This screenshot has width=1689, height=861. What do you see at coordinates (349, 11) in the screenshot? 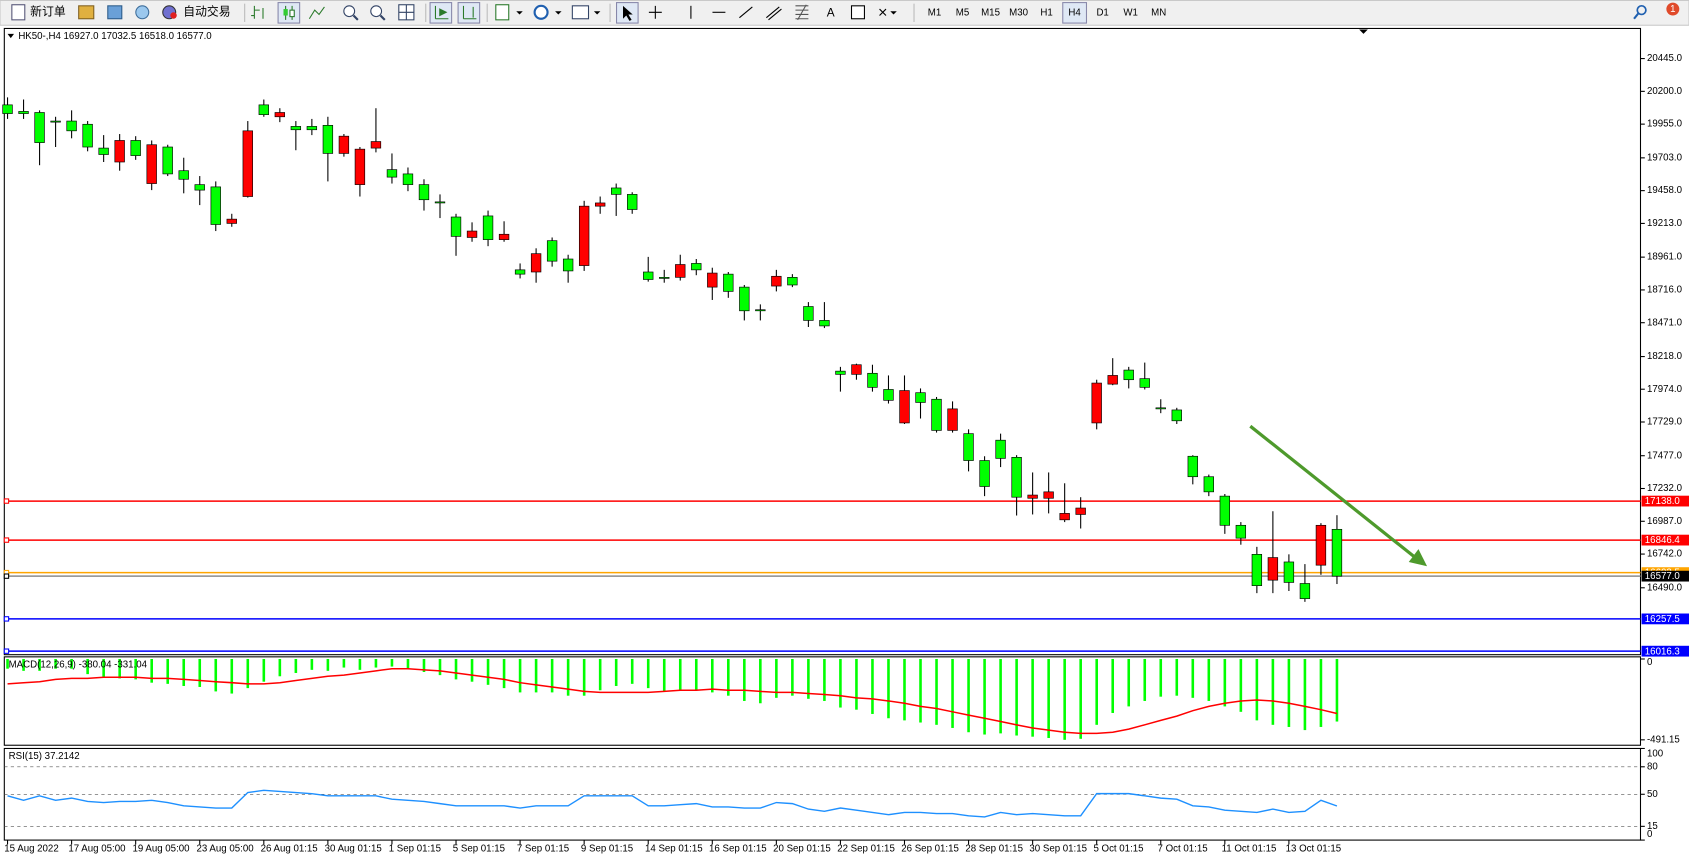
I see `zoom-in-icon` at bounding box center [349, 11].